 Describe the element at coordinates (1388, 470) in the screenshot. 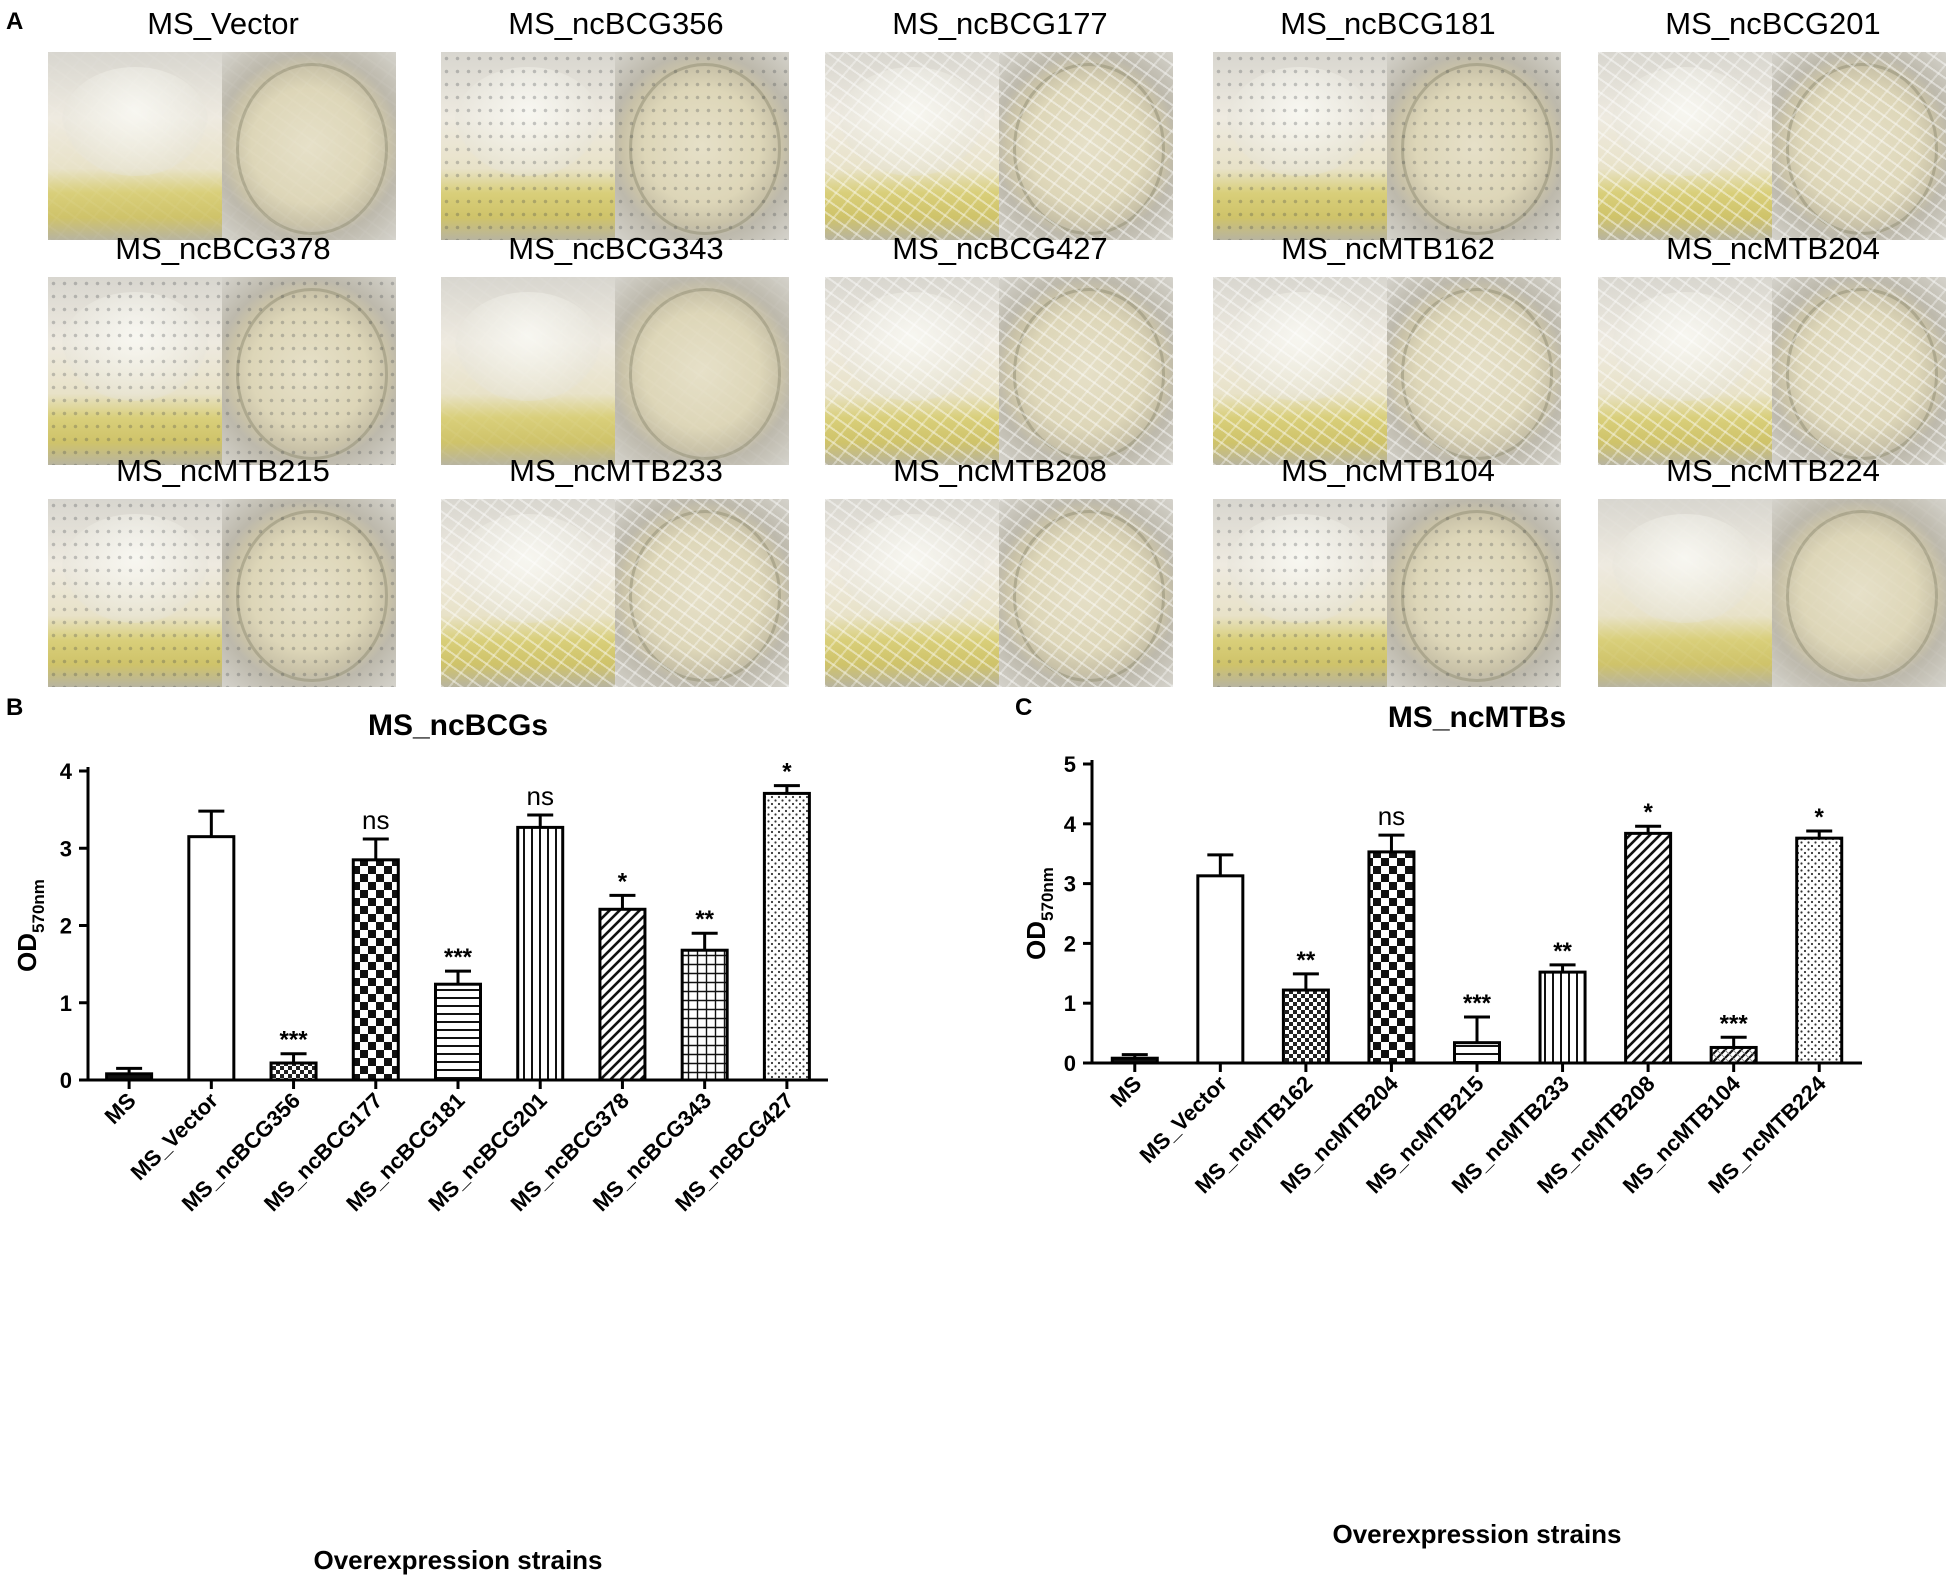

I see `photo-label: MS_ncMTB104` at that location.